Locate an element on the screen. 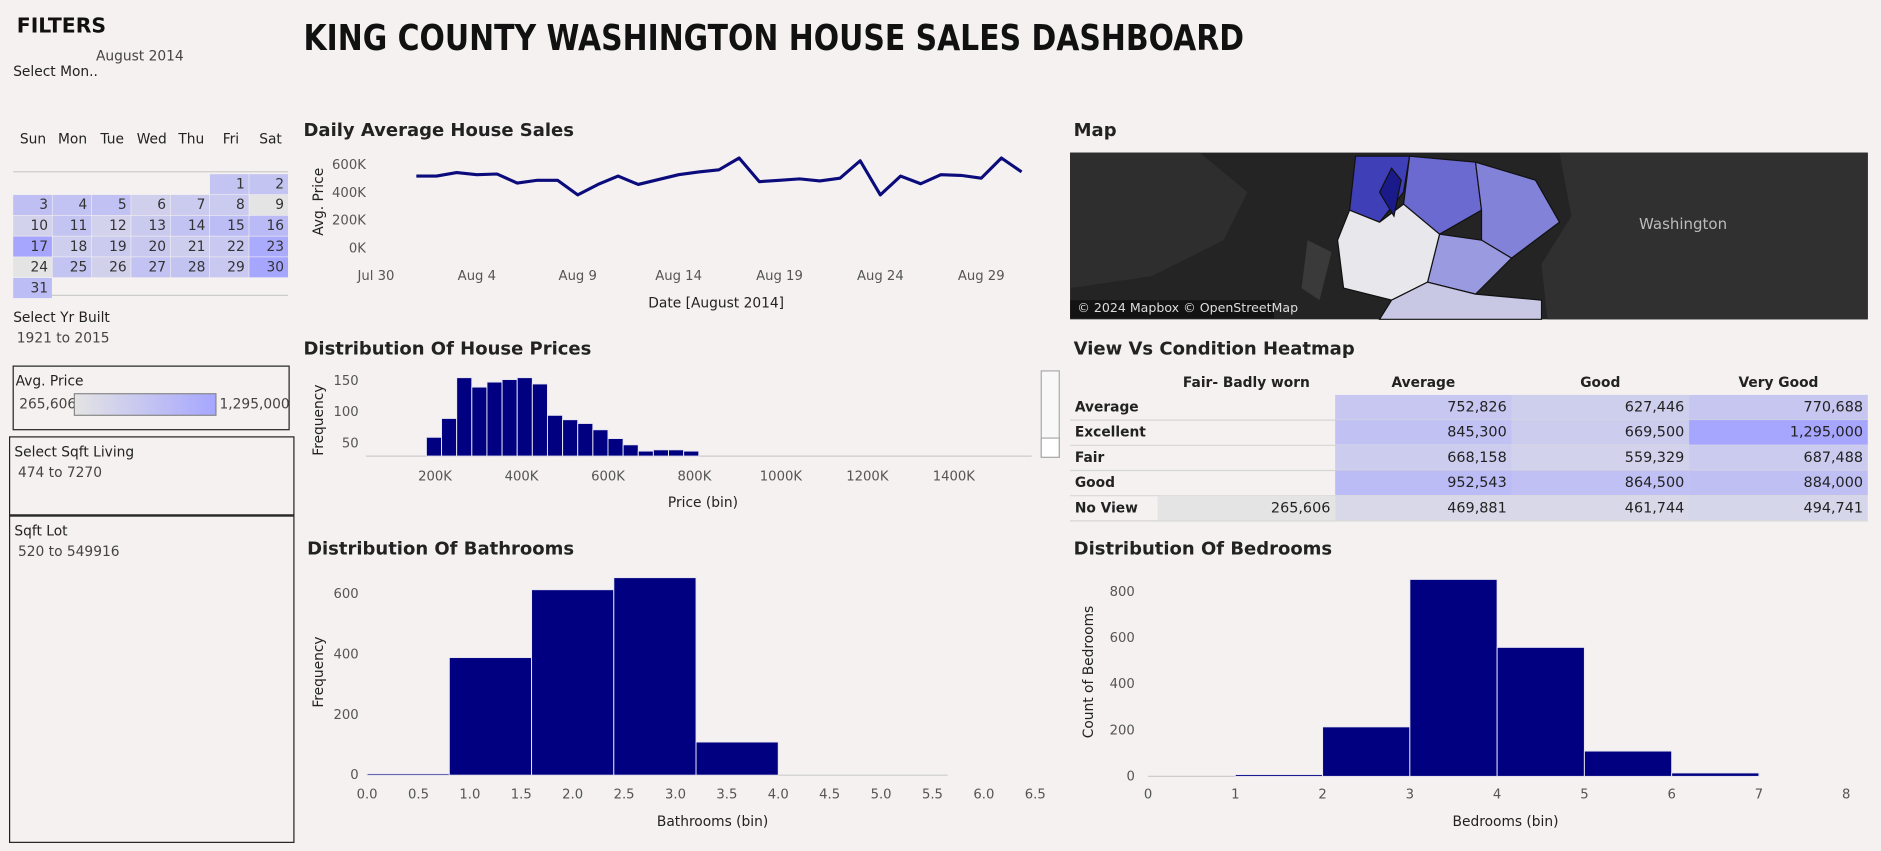  x-tick-label: 0 is located at coordinates (1148, 794).